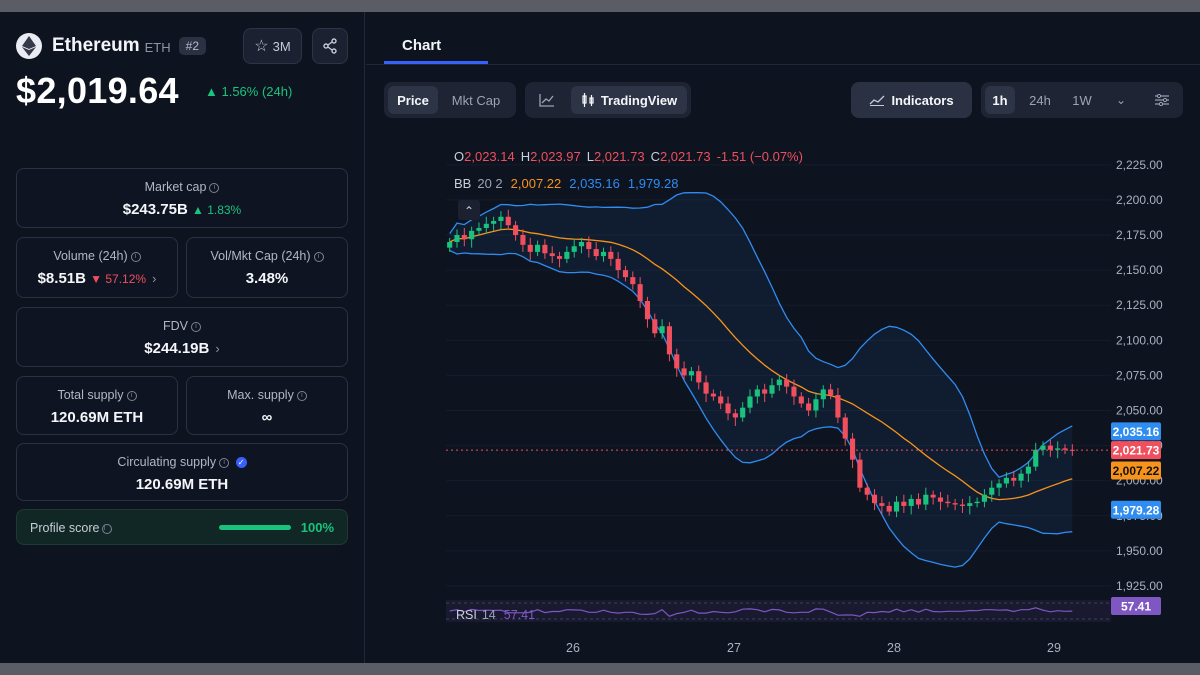  I want to click on volume-value: $8.51B, so click(61, 278).